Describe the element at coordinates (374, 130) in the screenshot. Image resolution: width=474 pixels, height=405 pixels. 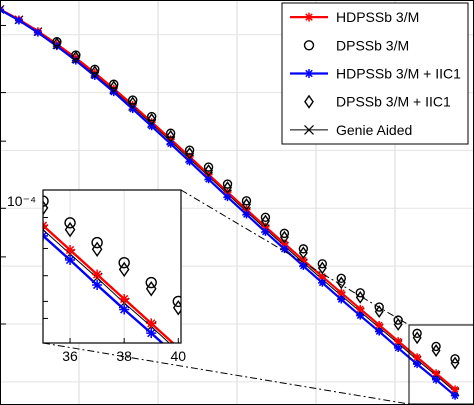
I see `legend-entry: Genie Aided` at that location.